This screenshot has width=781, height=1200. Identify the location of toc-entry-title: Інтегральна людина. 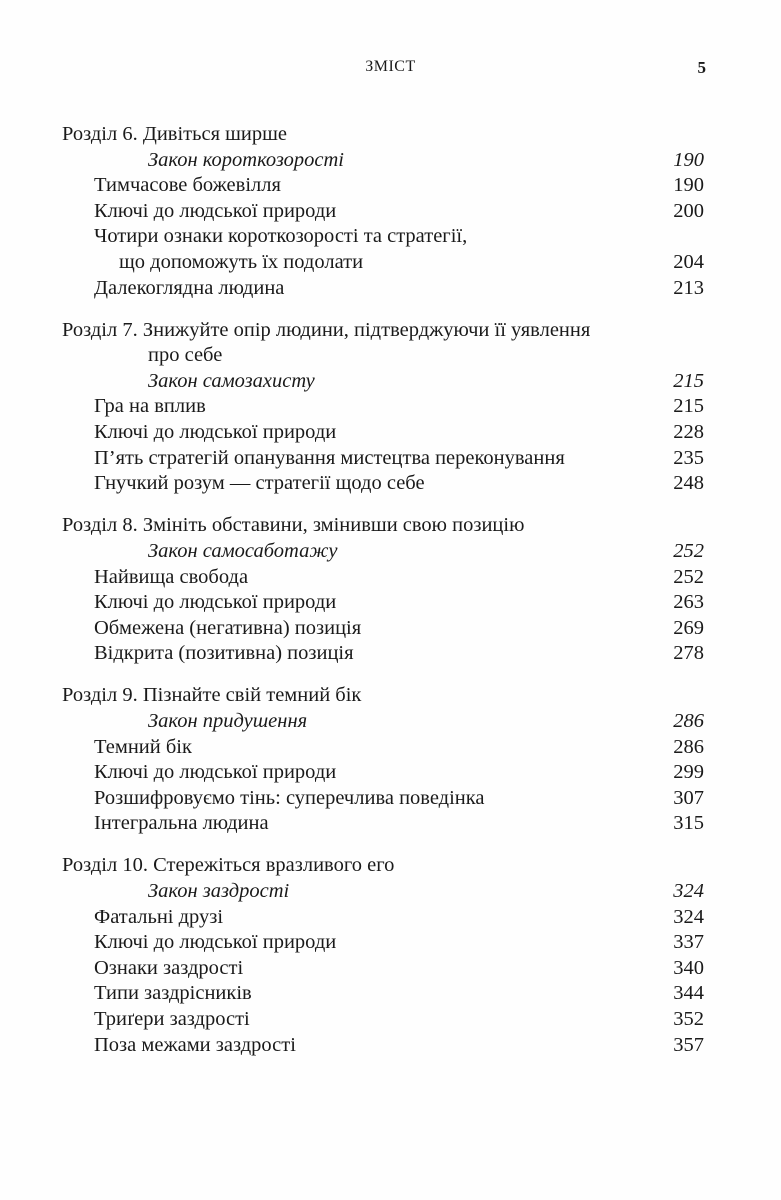
(181, 823).